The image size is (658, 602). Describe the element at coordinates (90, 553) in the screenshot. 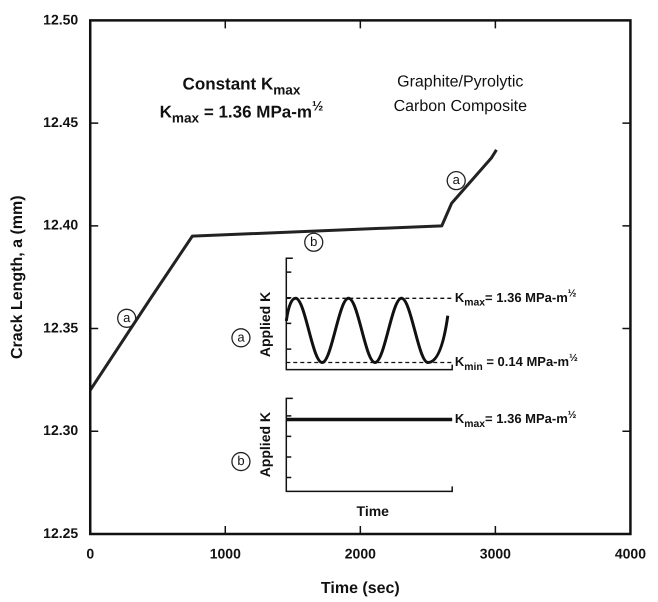

I see `x-tick-label: 0` at that location.